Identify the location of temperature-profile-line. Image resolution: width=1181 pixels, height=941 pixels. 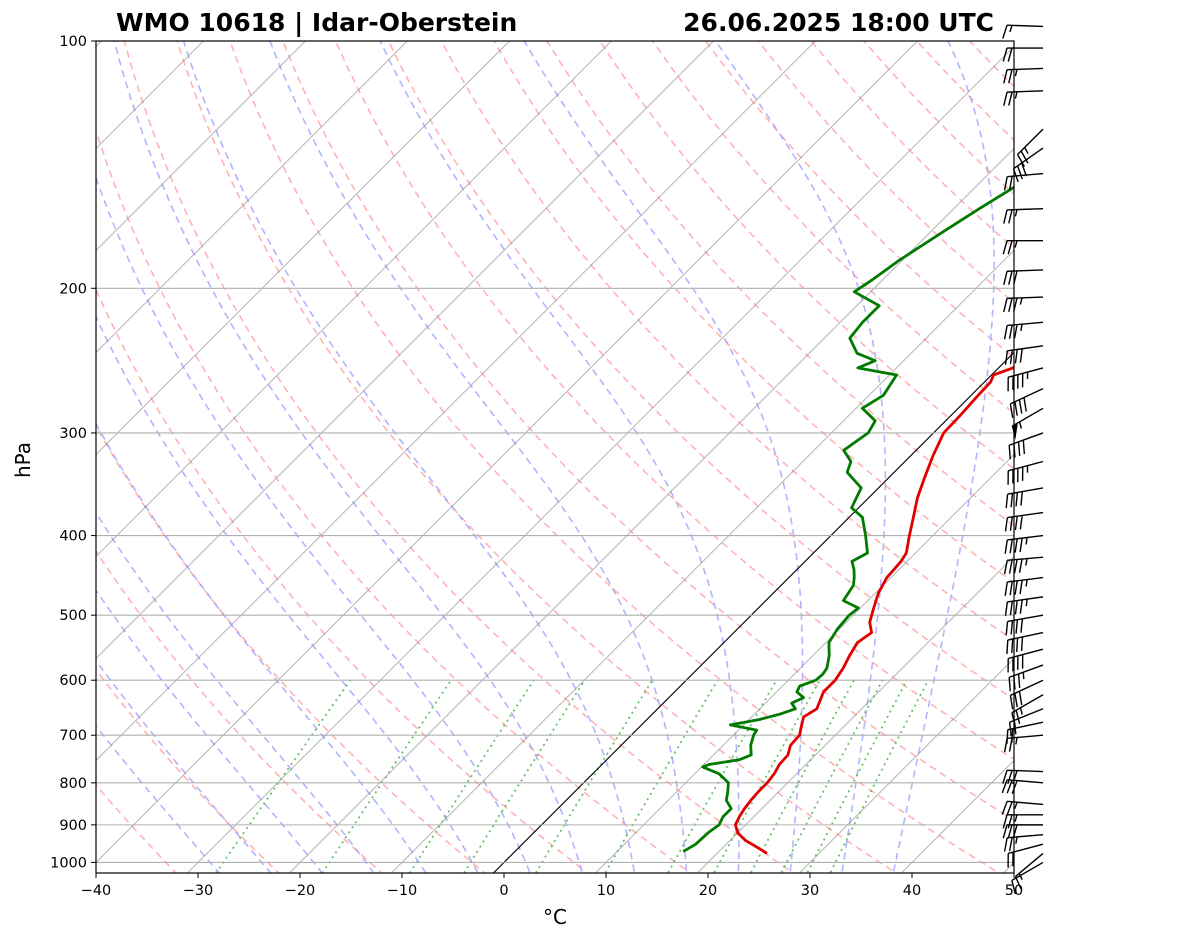
(874, 610).